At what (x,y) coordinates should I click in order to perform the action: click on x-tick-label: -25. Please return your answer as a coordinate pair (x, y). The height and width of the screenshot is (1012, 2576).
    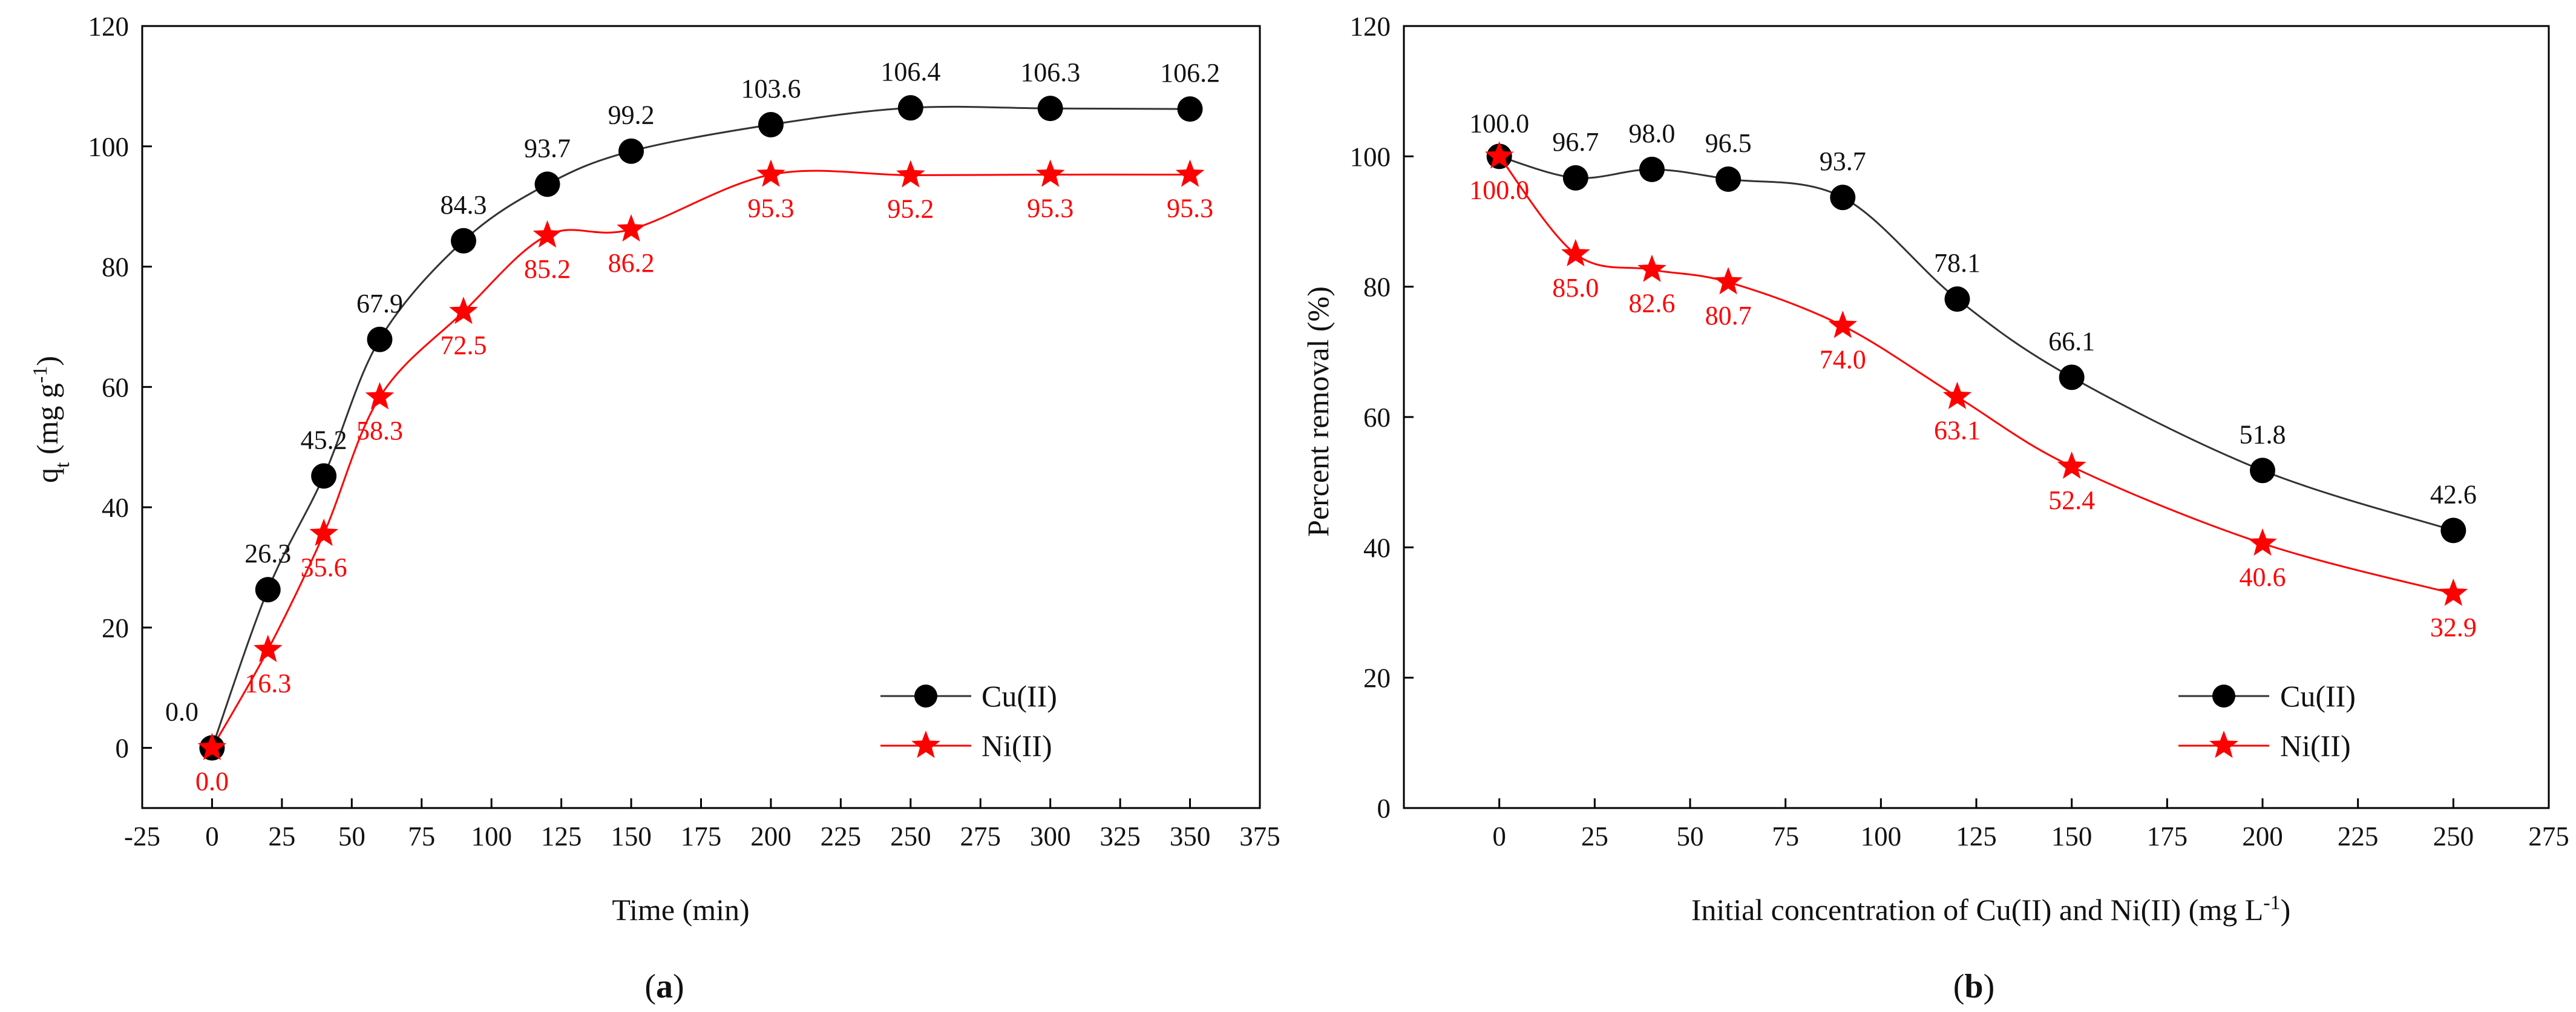
    Looking at the image, I should click on (142, 836).